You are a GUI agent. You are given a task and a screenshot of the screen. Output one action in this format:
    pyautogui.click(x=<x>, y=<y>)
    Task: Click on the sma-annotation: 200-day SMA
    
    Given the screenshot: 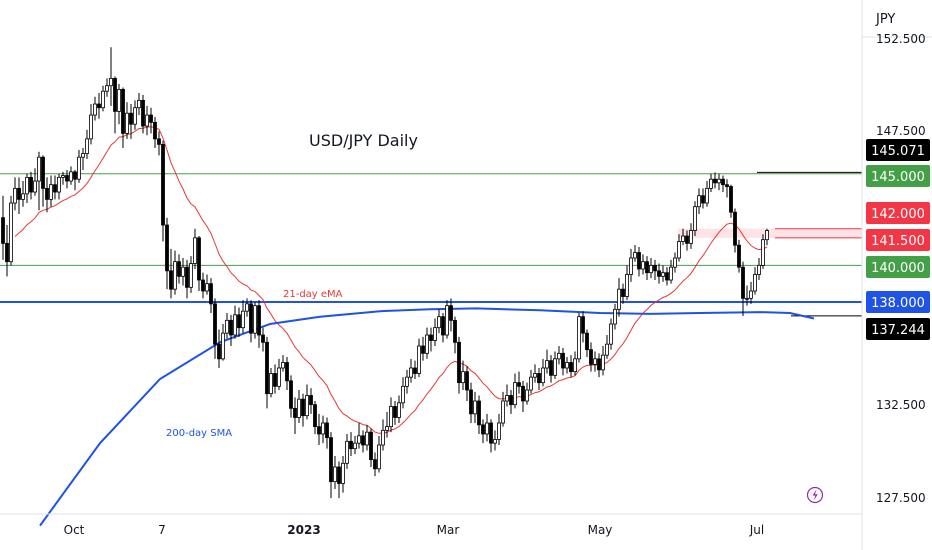 What is the action you would take?
    pyautogui.click(x=199, y=433)
    